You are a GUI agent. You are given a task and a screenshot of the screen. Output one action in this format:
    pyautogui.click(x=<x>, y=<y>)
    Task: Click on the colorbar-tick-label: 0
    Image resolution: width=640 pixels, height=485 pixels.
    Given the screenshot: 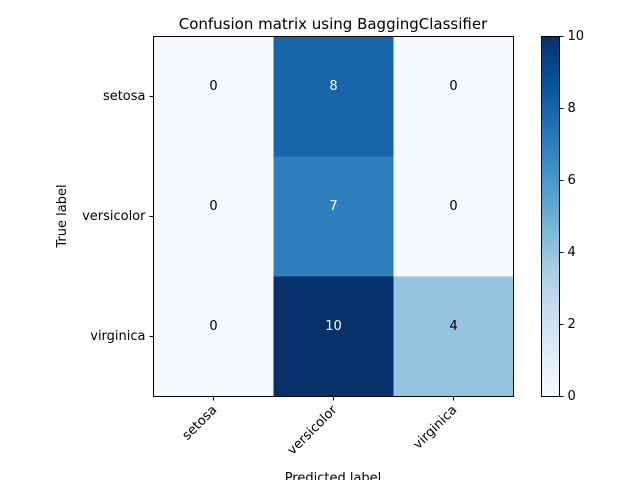 What is the action you would take?
    pyautogui.click(x=572, y=396)
    